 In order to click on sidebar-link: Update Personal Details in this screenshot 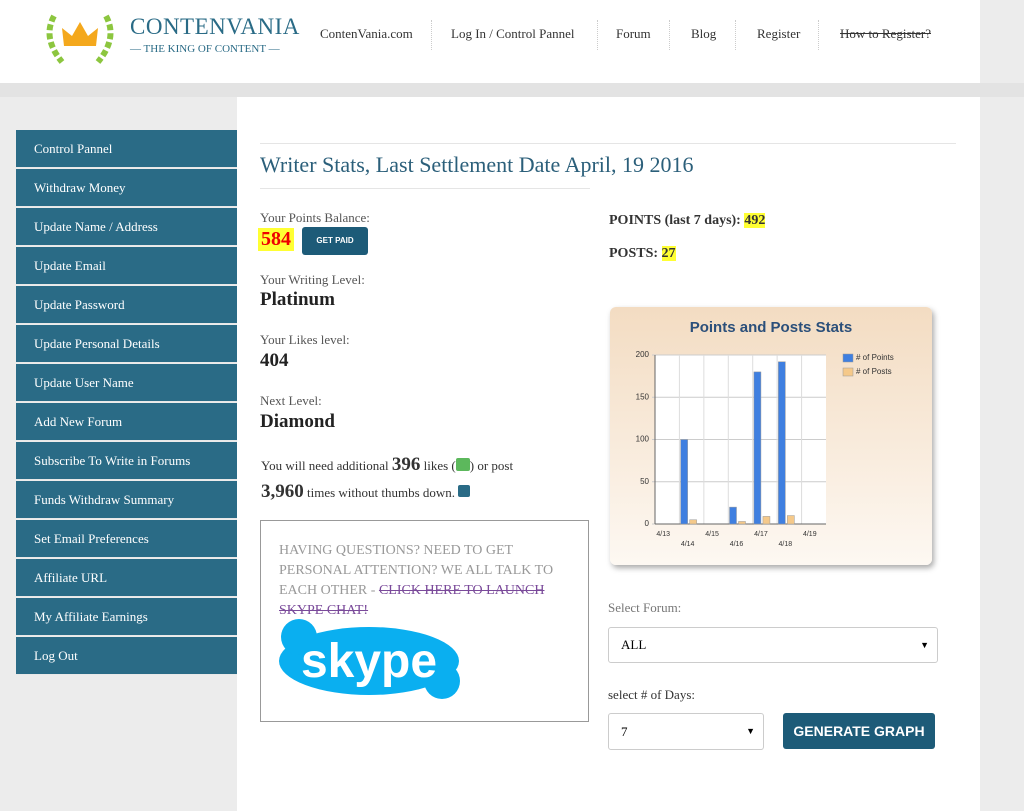, I will do `click(126, 344)`.